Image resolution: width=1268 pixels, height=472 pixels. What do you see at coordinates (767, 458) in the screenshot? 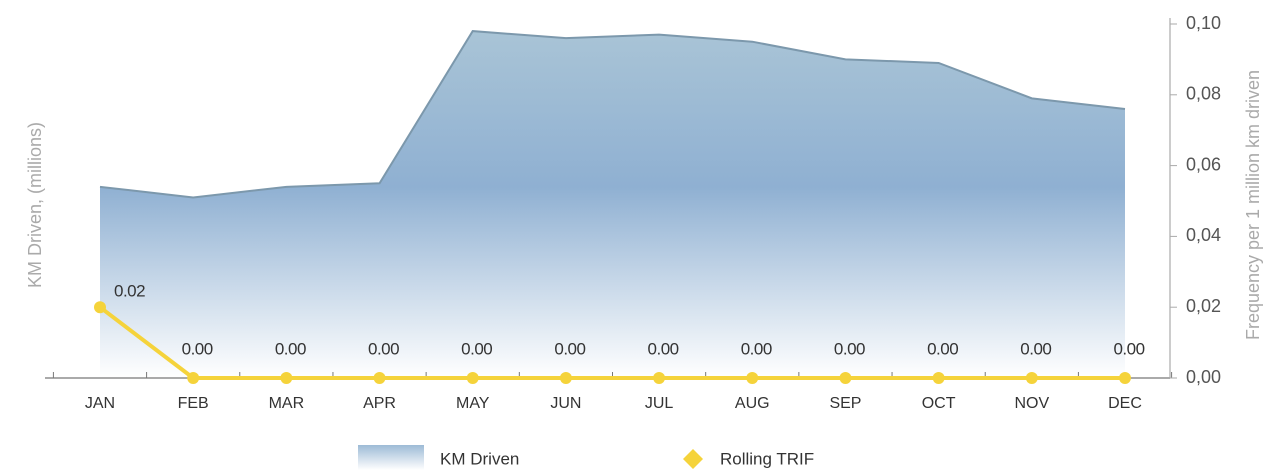
I see `legend-label: Rolling TRIF` at bounding box center [767, 458].